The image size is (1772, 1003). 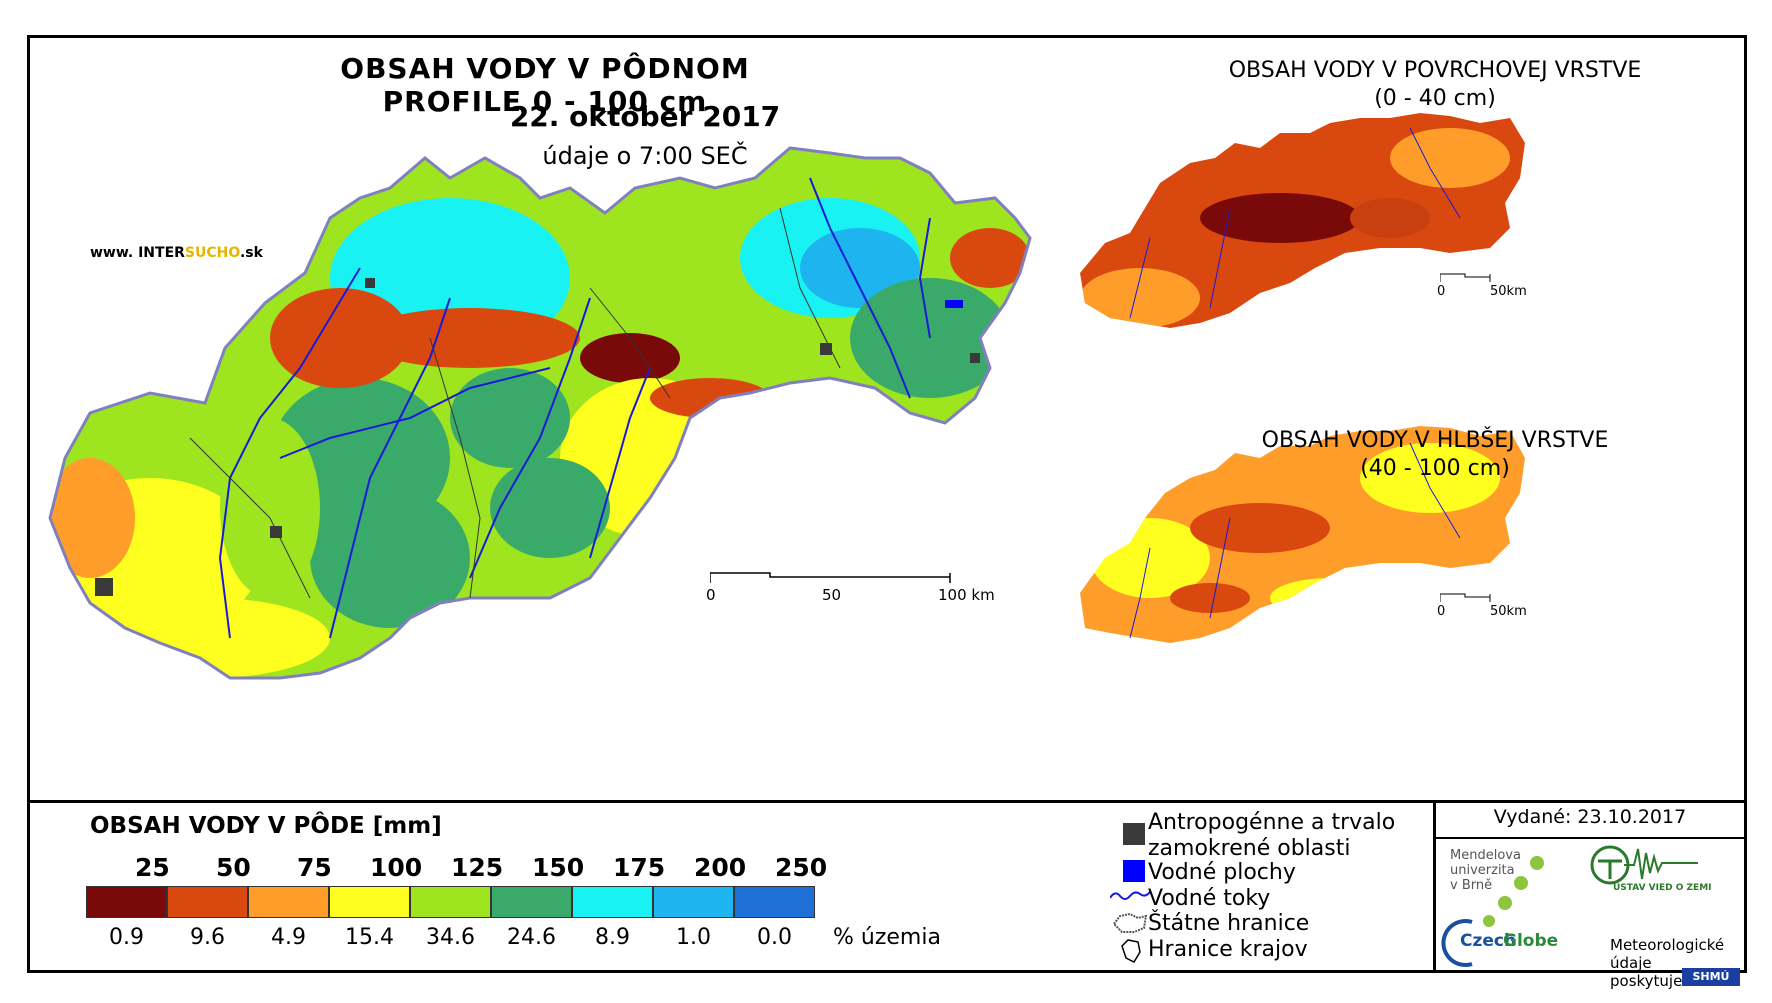 I want to click on percent-label: 24.6, so click(x=531, y=937).